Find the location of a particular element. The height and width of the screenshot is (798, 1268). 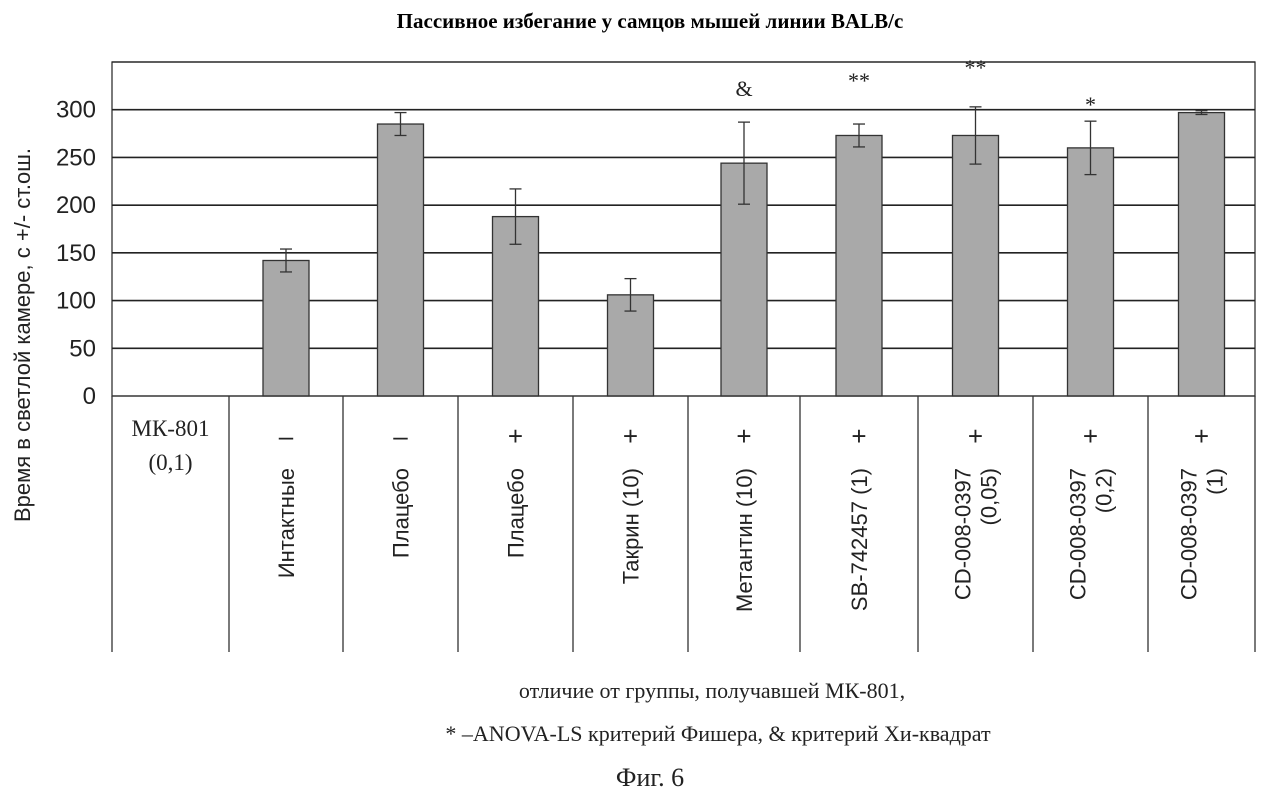

y-axis-label: Время в светлой камере, с +/- ст.ош. is located at coordinates (22, 335).